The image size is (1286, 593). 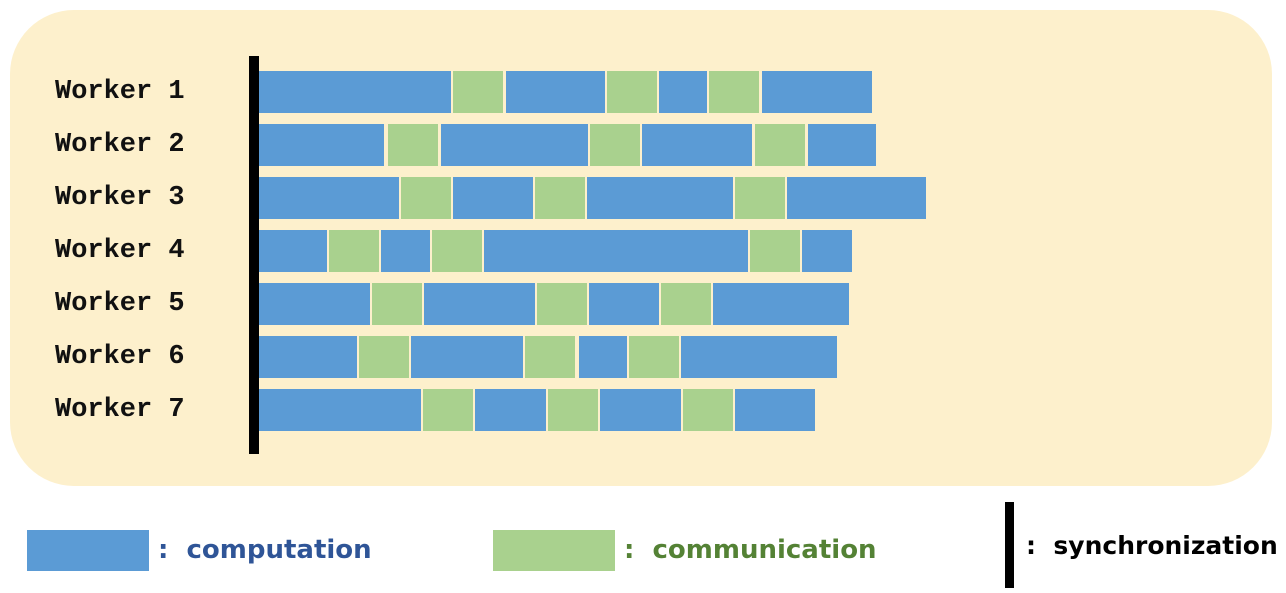 I want to click on legend-synchronization-label: : synchronization, so click(x=1152, y=545).